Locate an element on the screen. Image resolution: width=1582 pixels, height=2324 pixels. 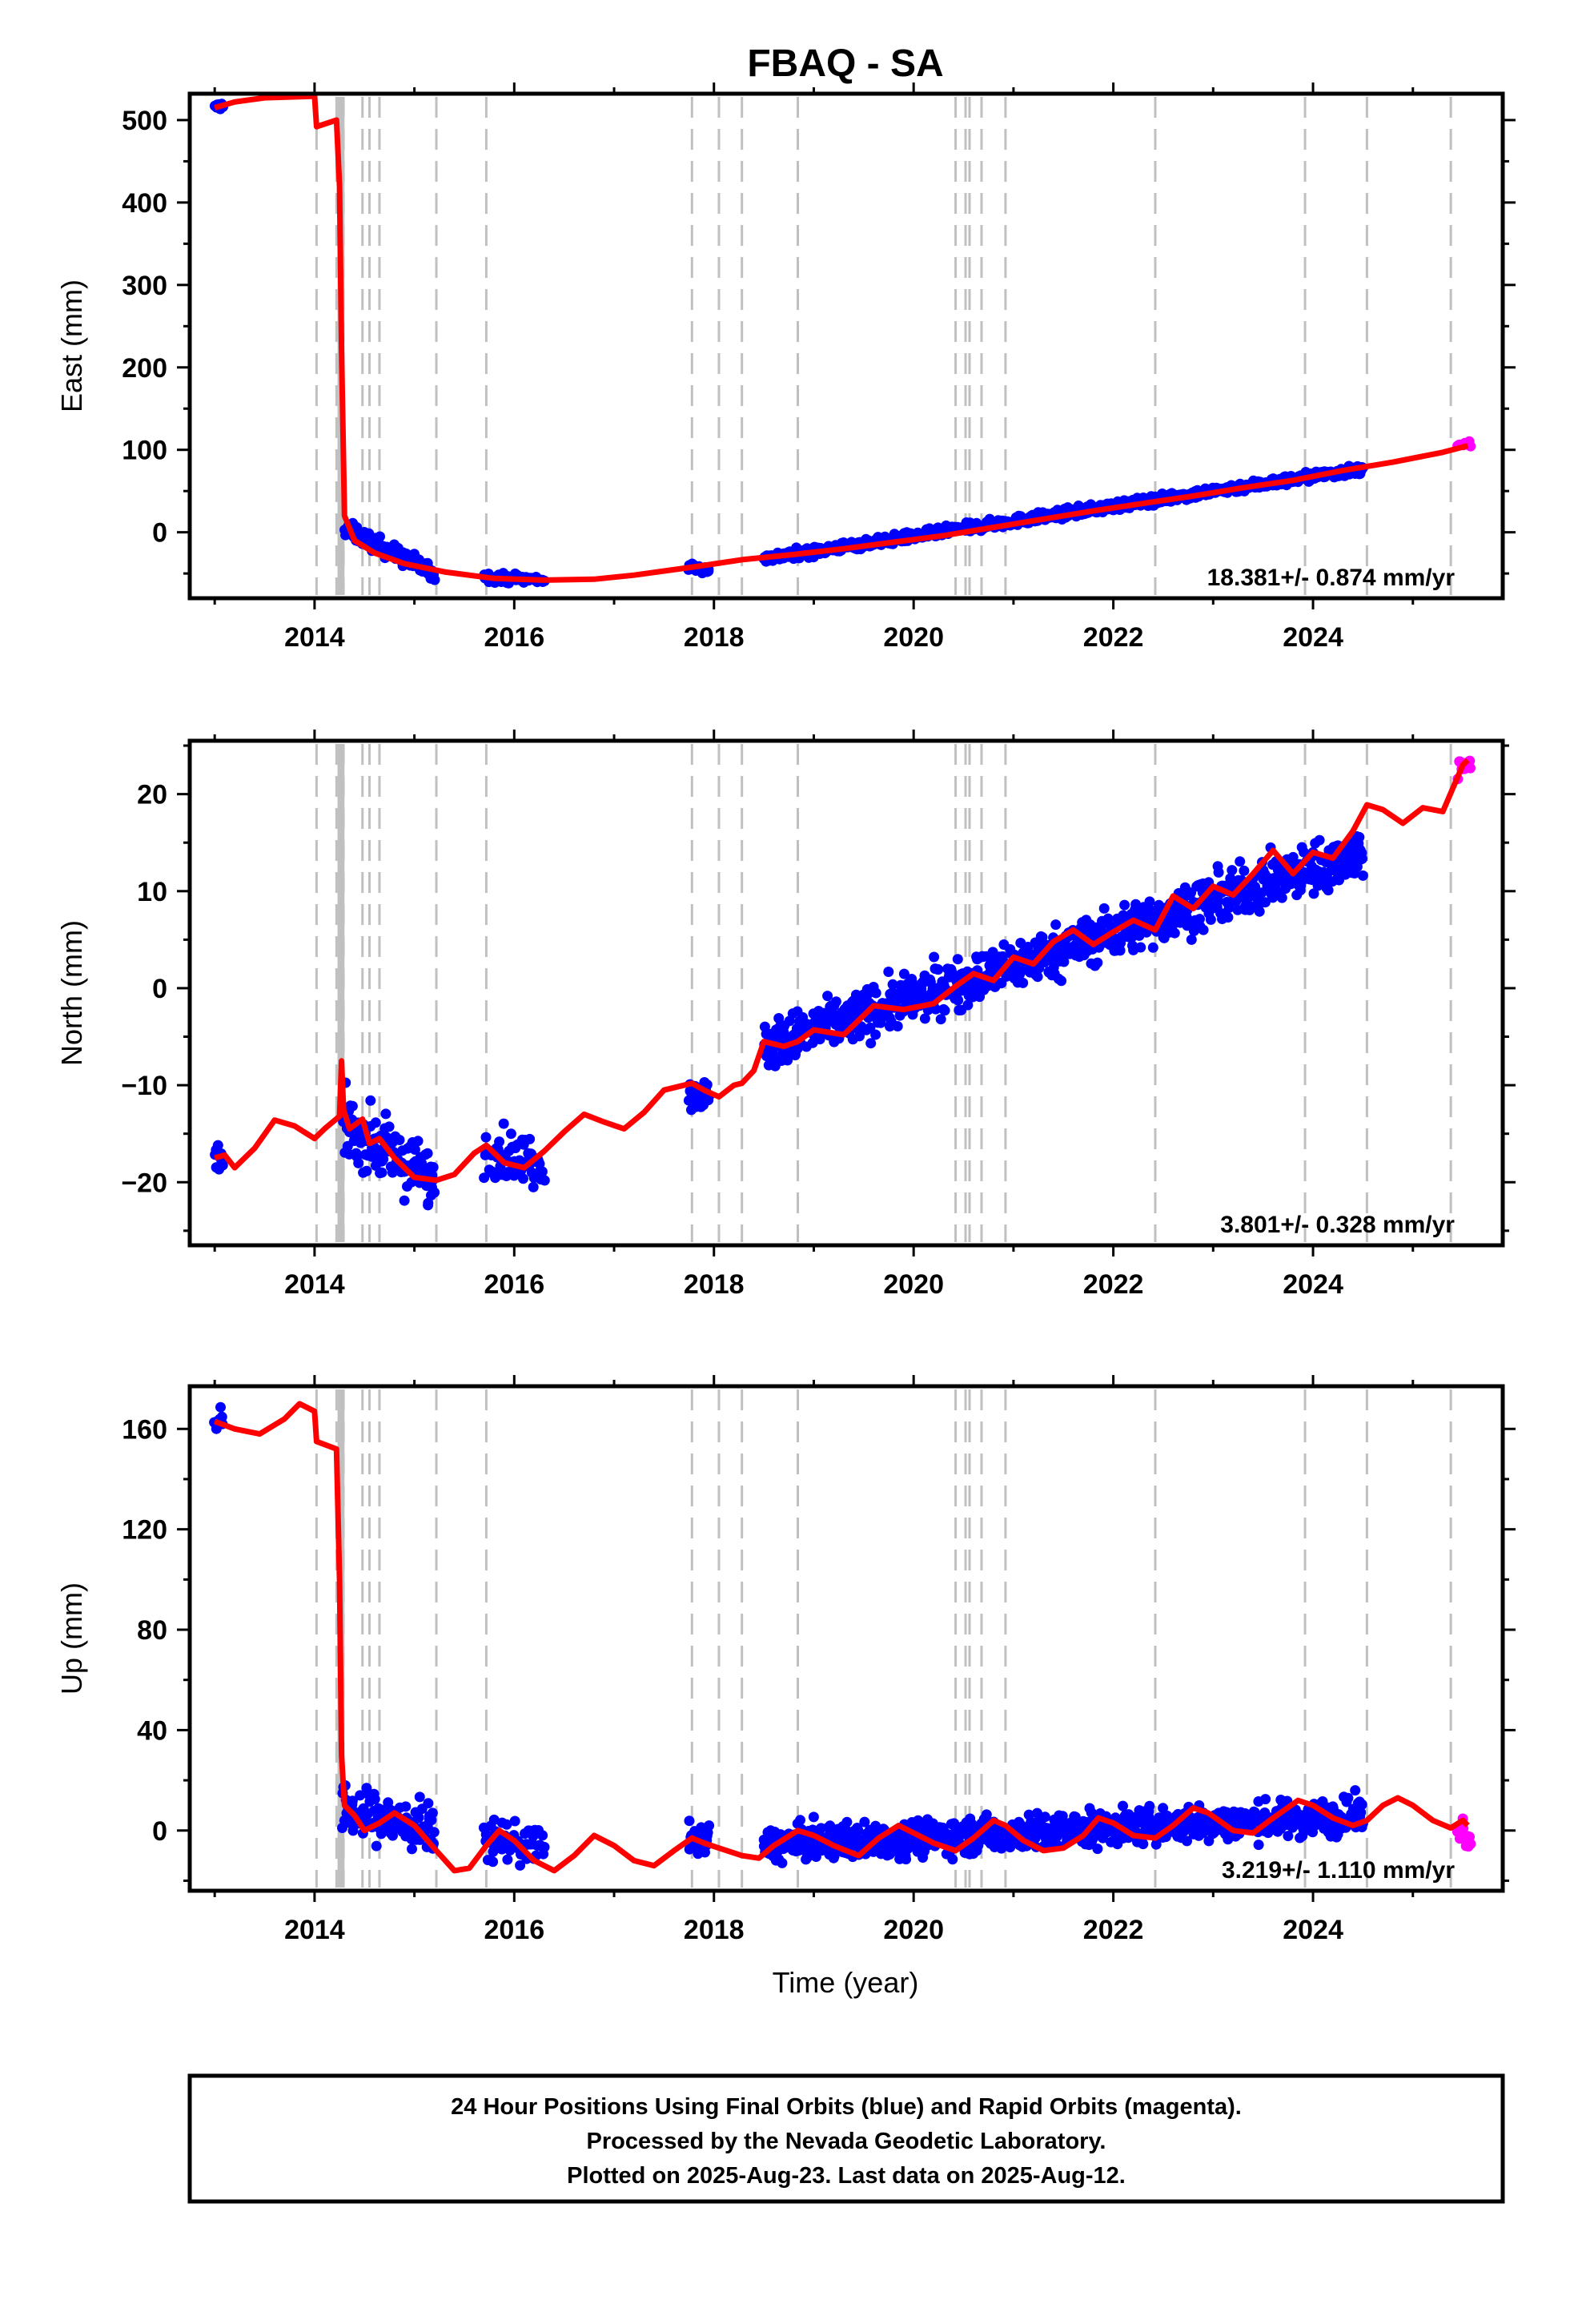
y-tick-label: 300 is located at coordinates (144, 286).